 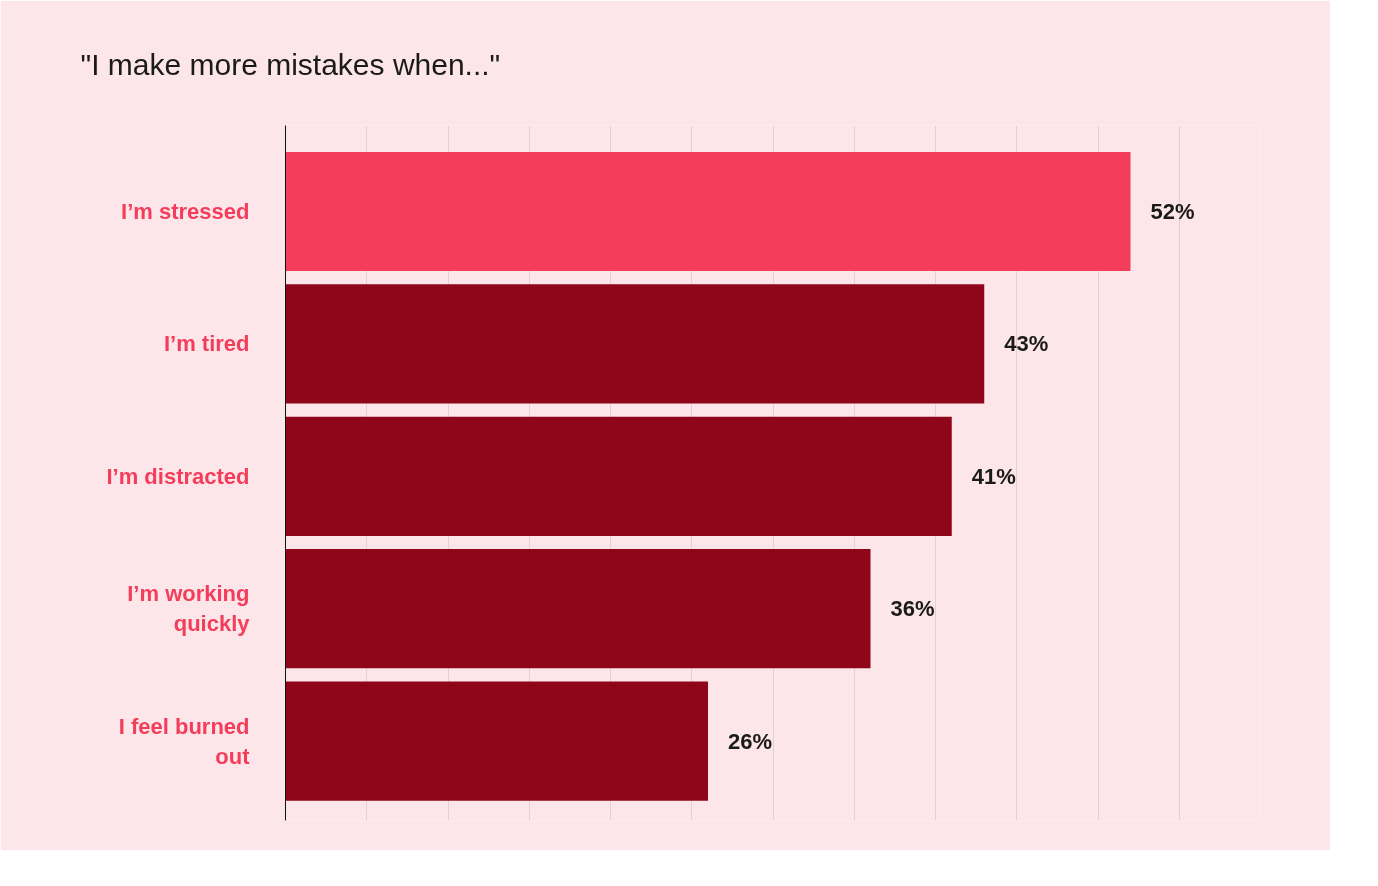 What do you see at coordinates (912, 609) in the screenshot?
I see `data-label: 36%` at bounding box center [912, 609].